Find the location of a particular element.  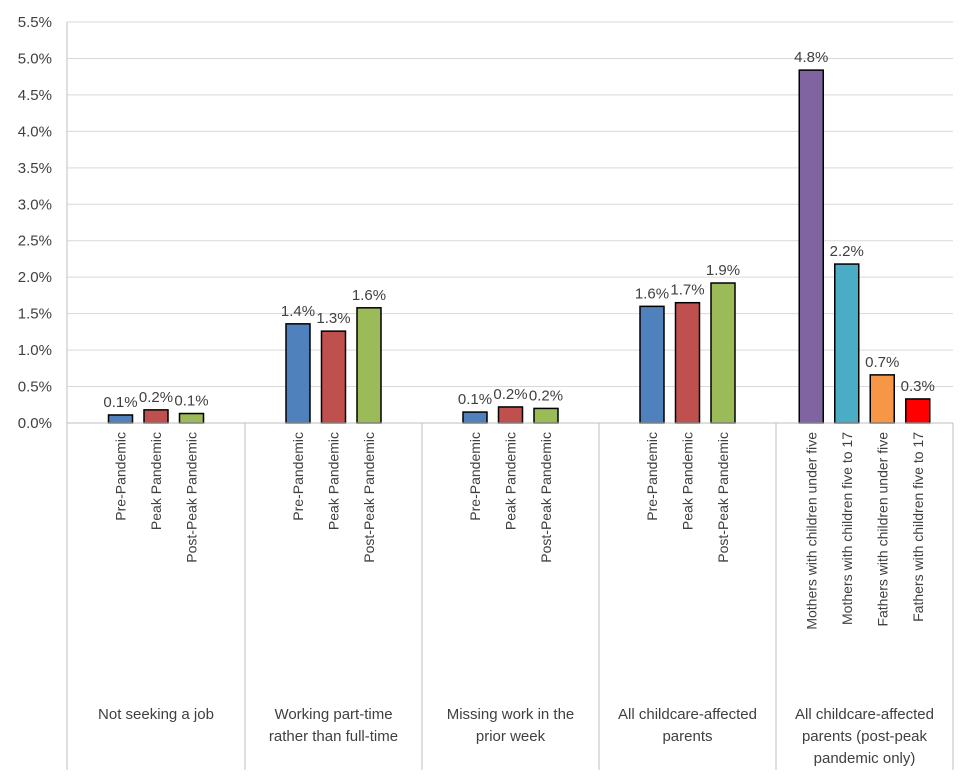

y-tick-label: 2.5% is located at coordinates (35, 241).